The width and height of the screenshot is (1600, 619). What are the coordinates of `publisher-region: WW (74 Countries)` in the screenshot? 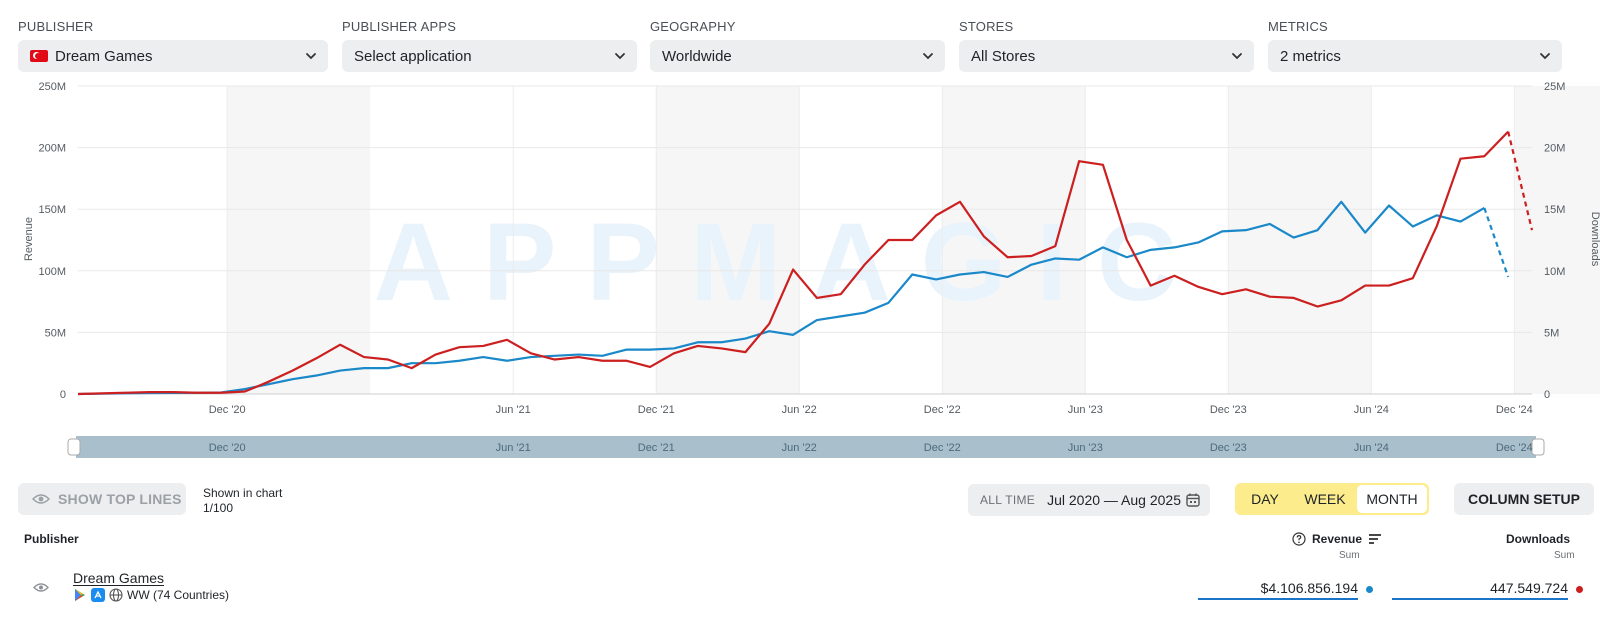 It's located at (178, 595).